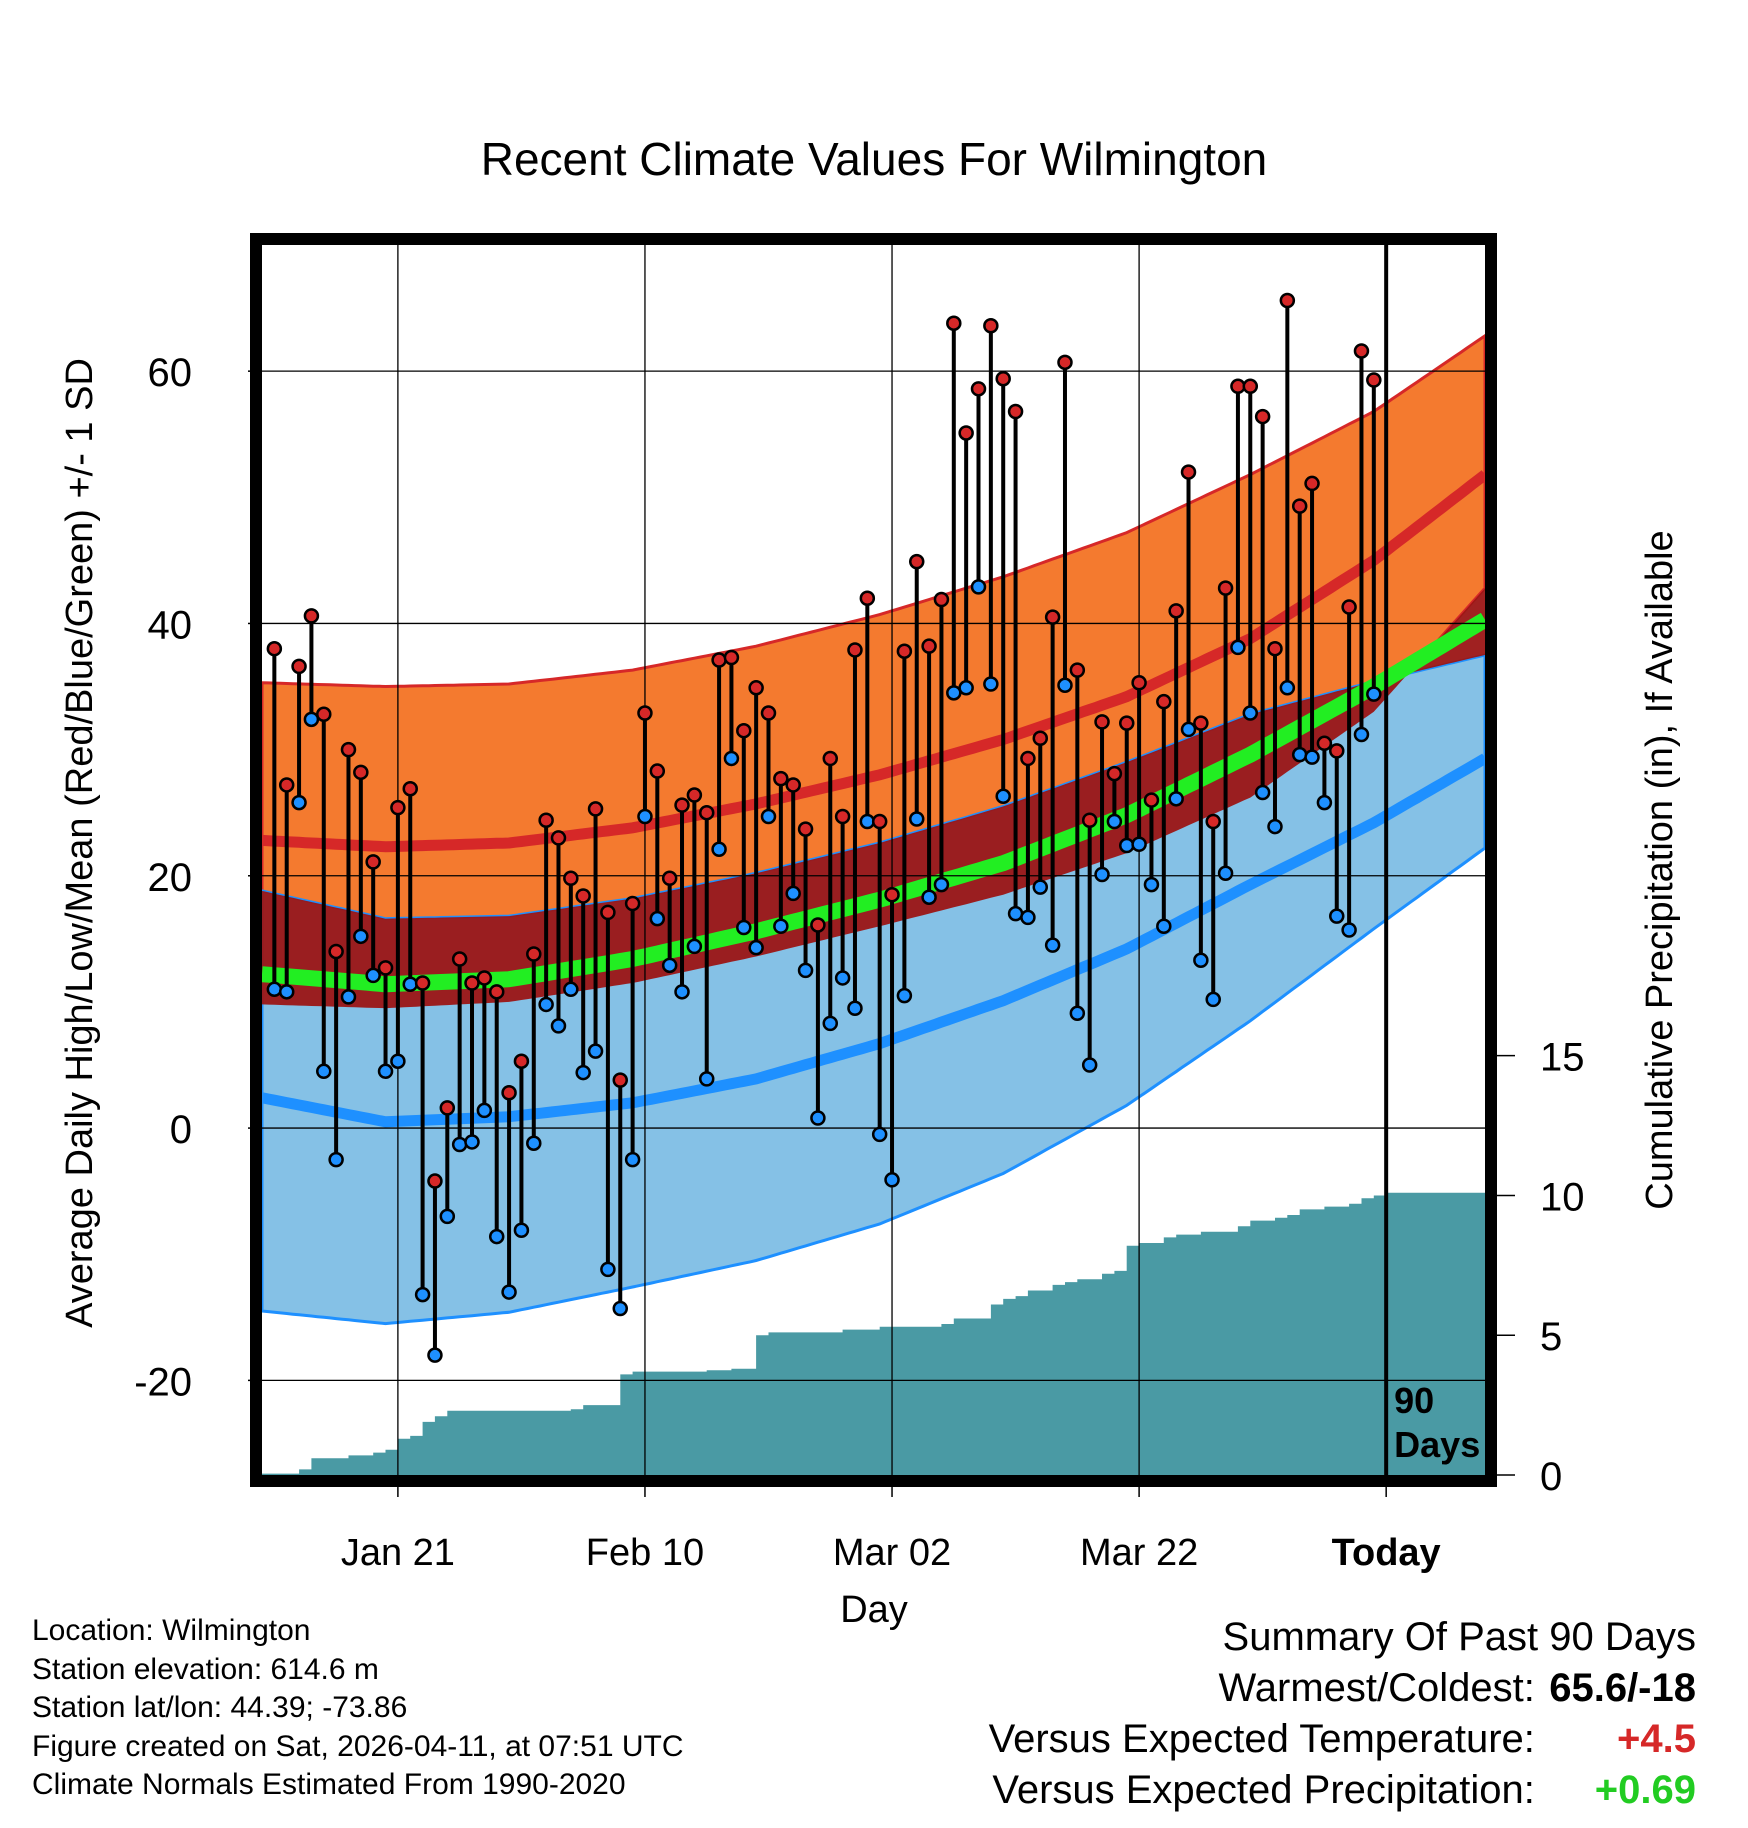 Image resolution: width=1748 pixels, height=1828 pixels. Describe the element at coordinates (1414, 1400) in the screenshot. I see `today-days-number: 90` at that location.